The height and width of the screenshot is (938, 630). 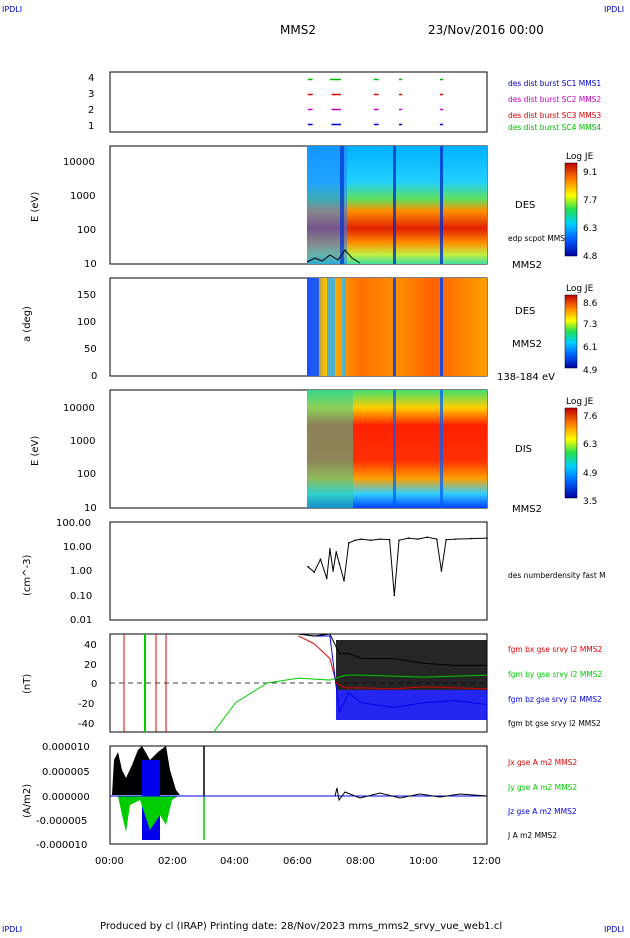 I want to click on des-pitch-colorbar, so click(x=571, y=331).